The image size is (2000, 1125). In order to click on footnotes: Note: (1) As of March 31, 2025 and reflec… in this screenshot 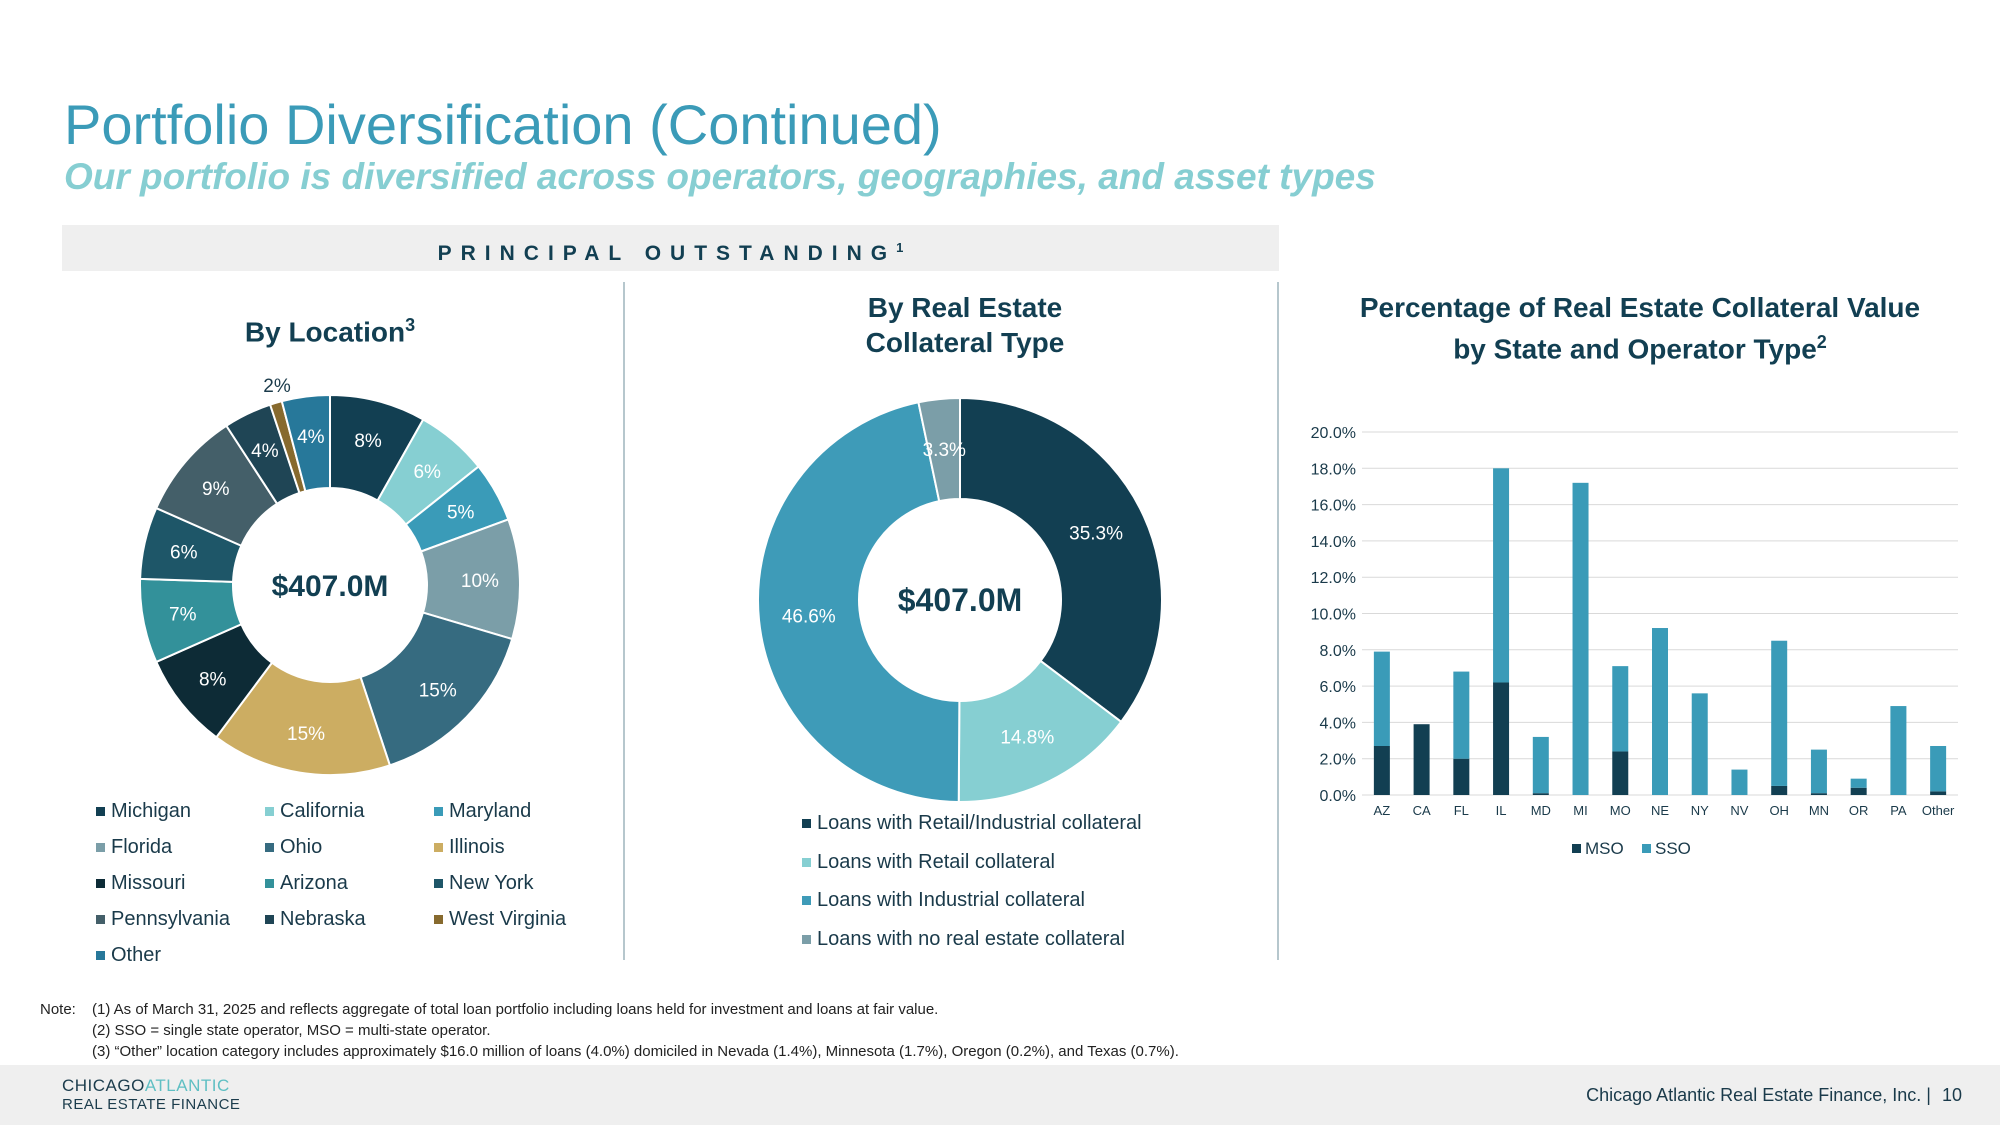, I will do `click(609, 1030)`.